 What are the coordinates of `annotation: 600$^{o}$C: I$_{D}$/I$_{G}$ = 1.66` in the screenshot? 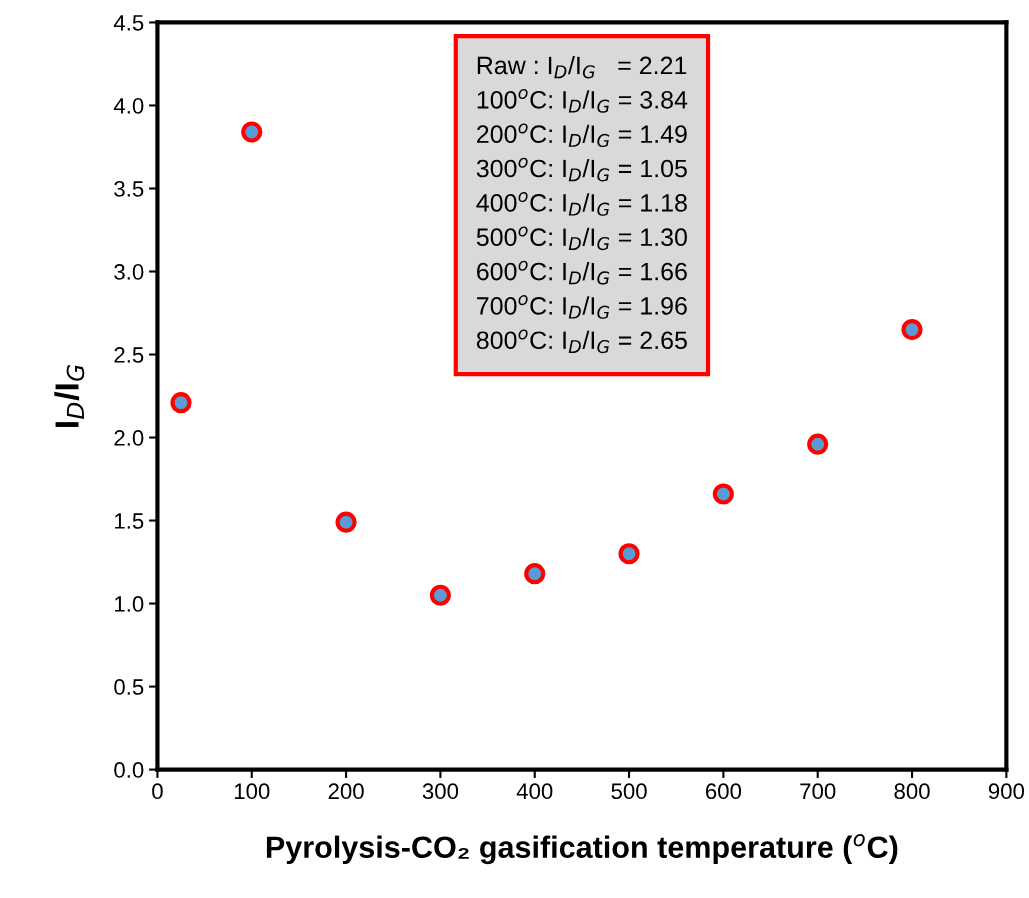 It's located at (582, 272).